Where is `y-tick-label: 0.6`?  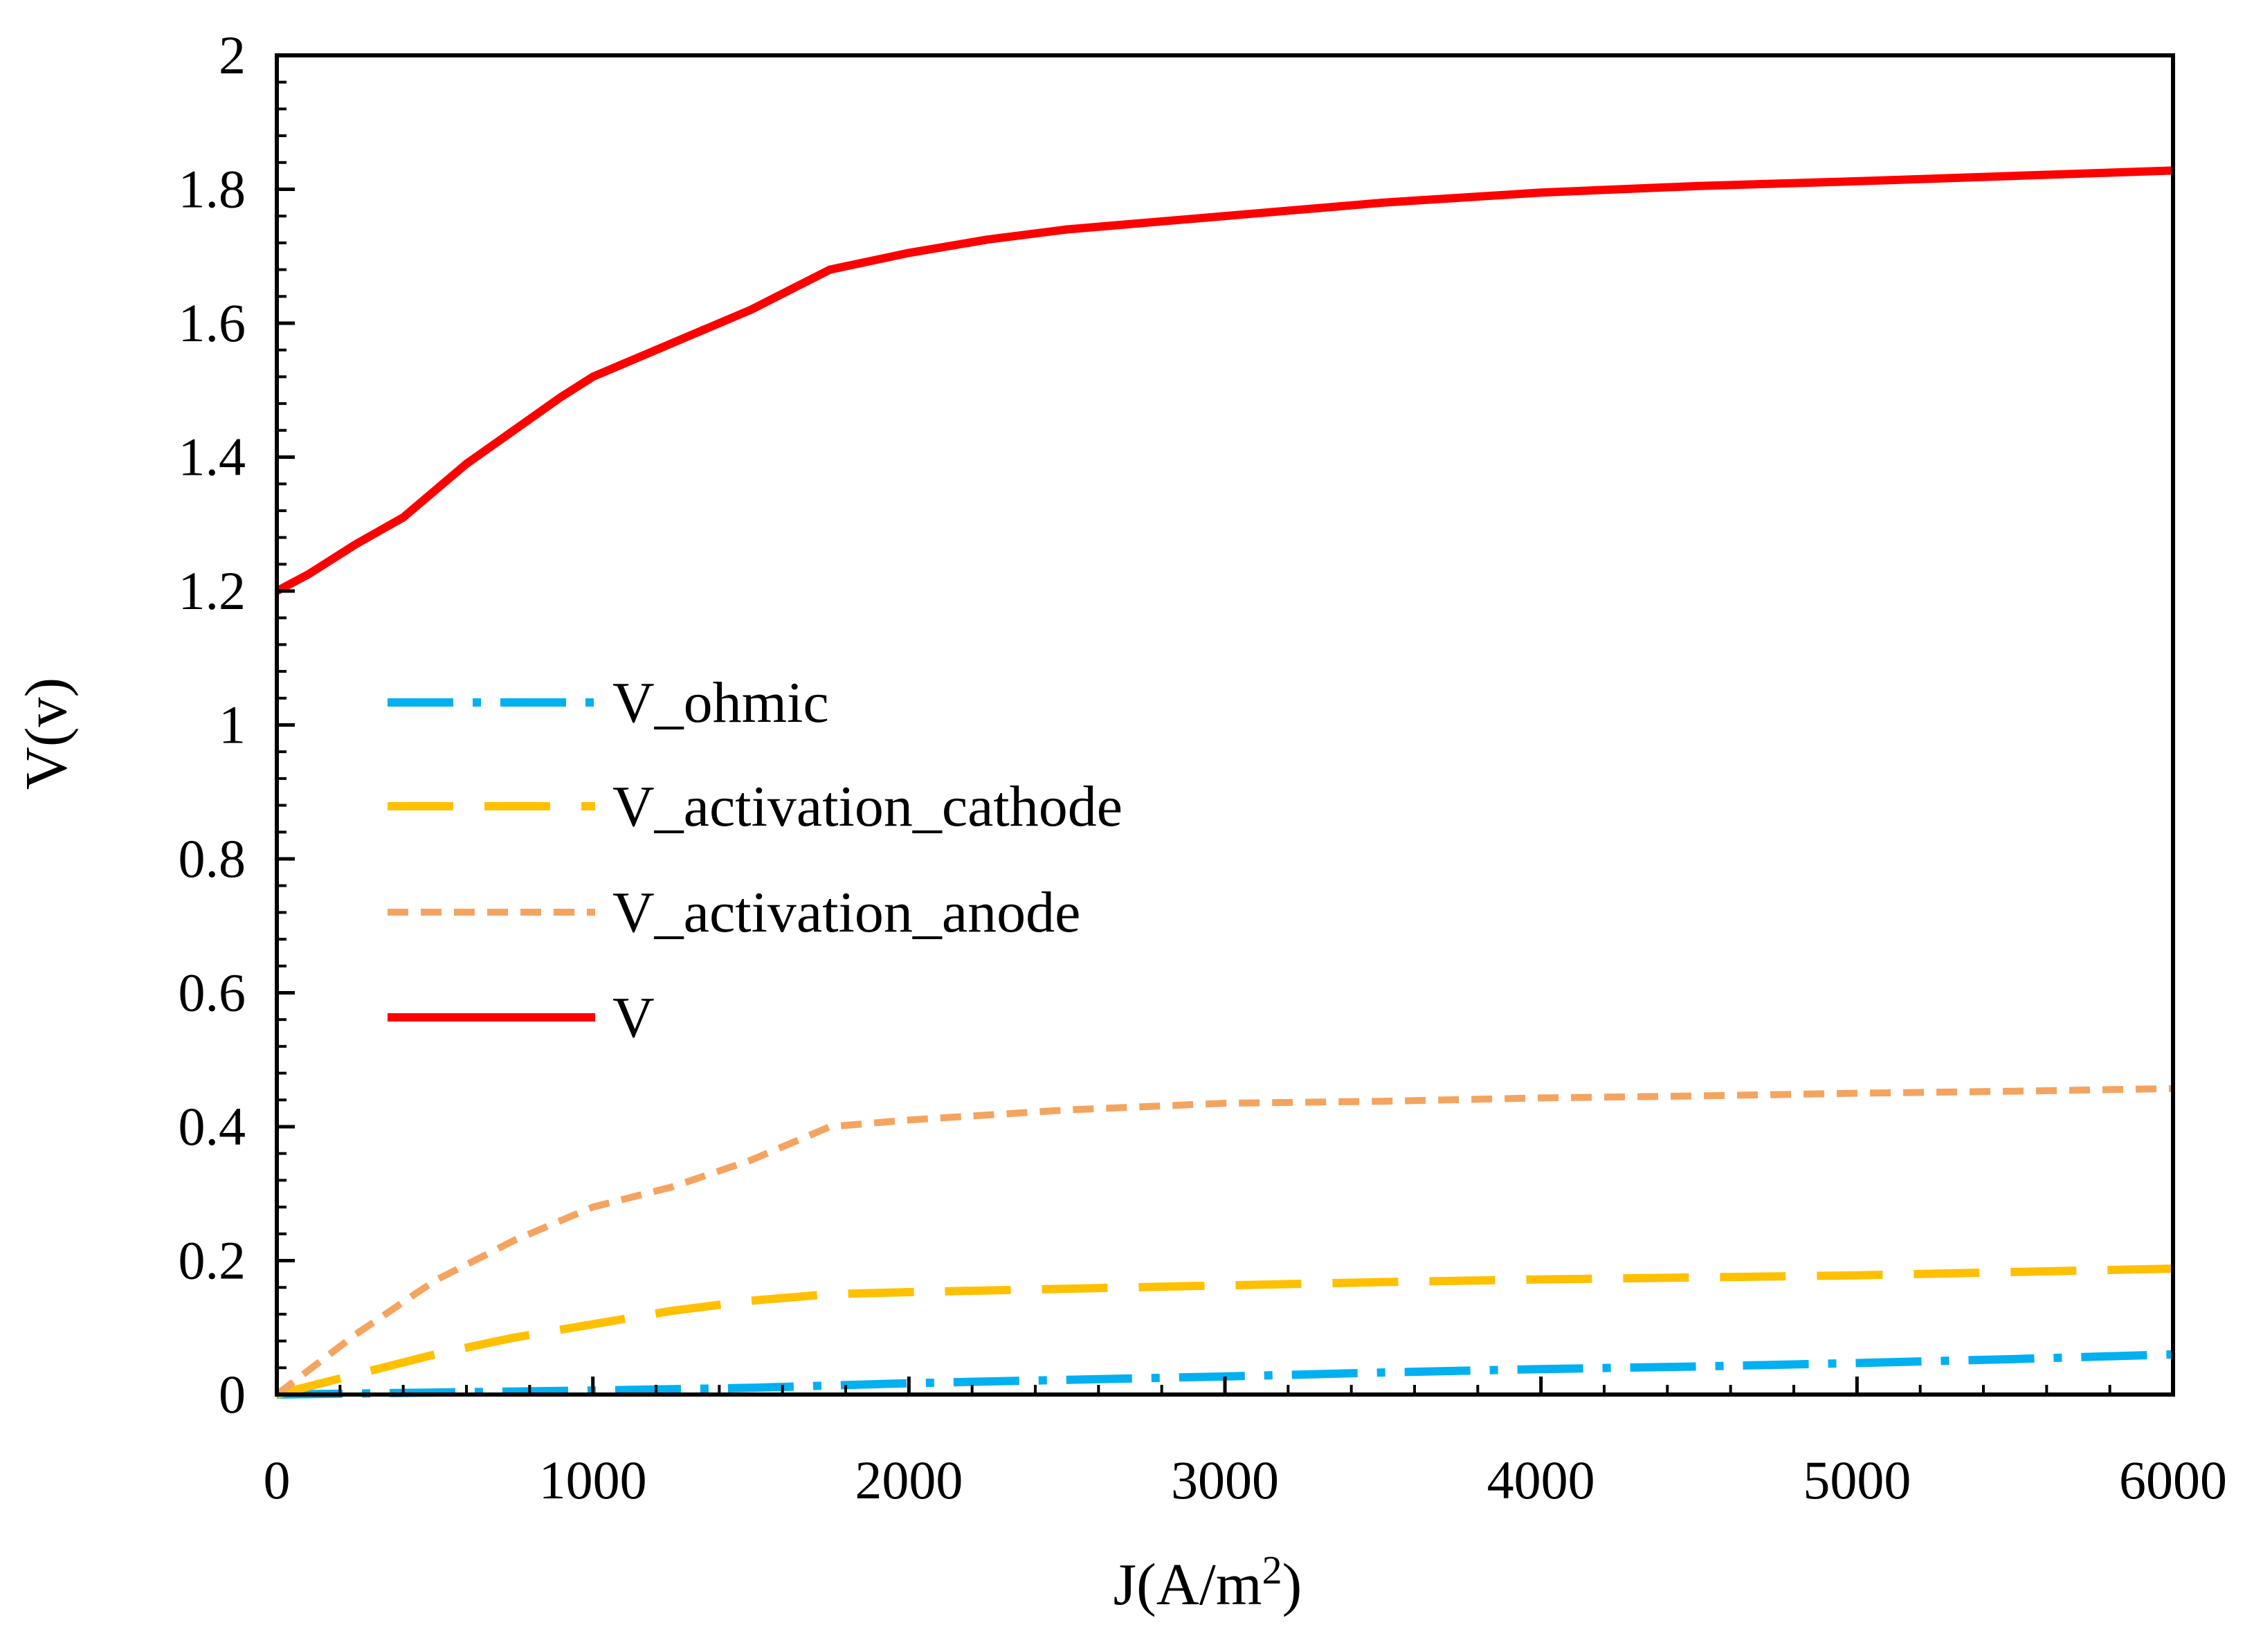 y-tick-label: 0.6 is located at coordinates (212, 993).